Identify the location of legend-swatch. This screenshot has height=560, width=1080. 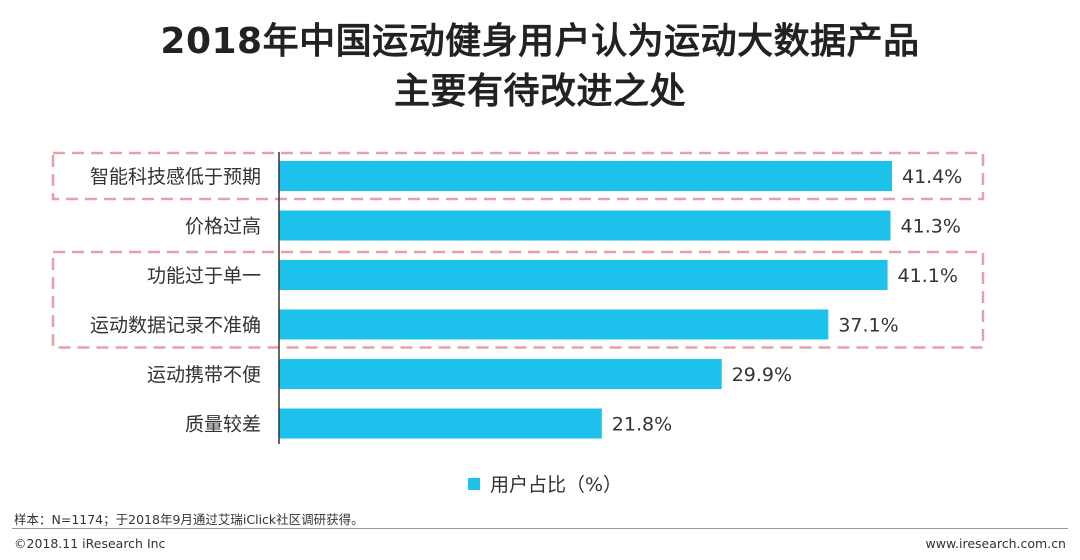
(474, 483).